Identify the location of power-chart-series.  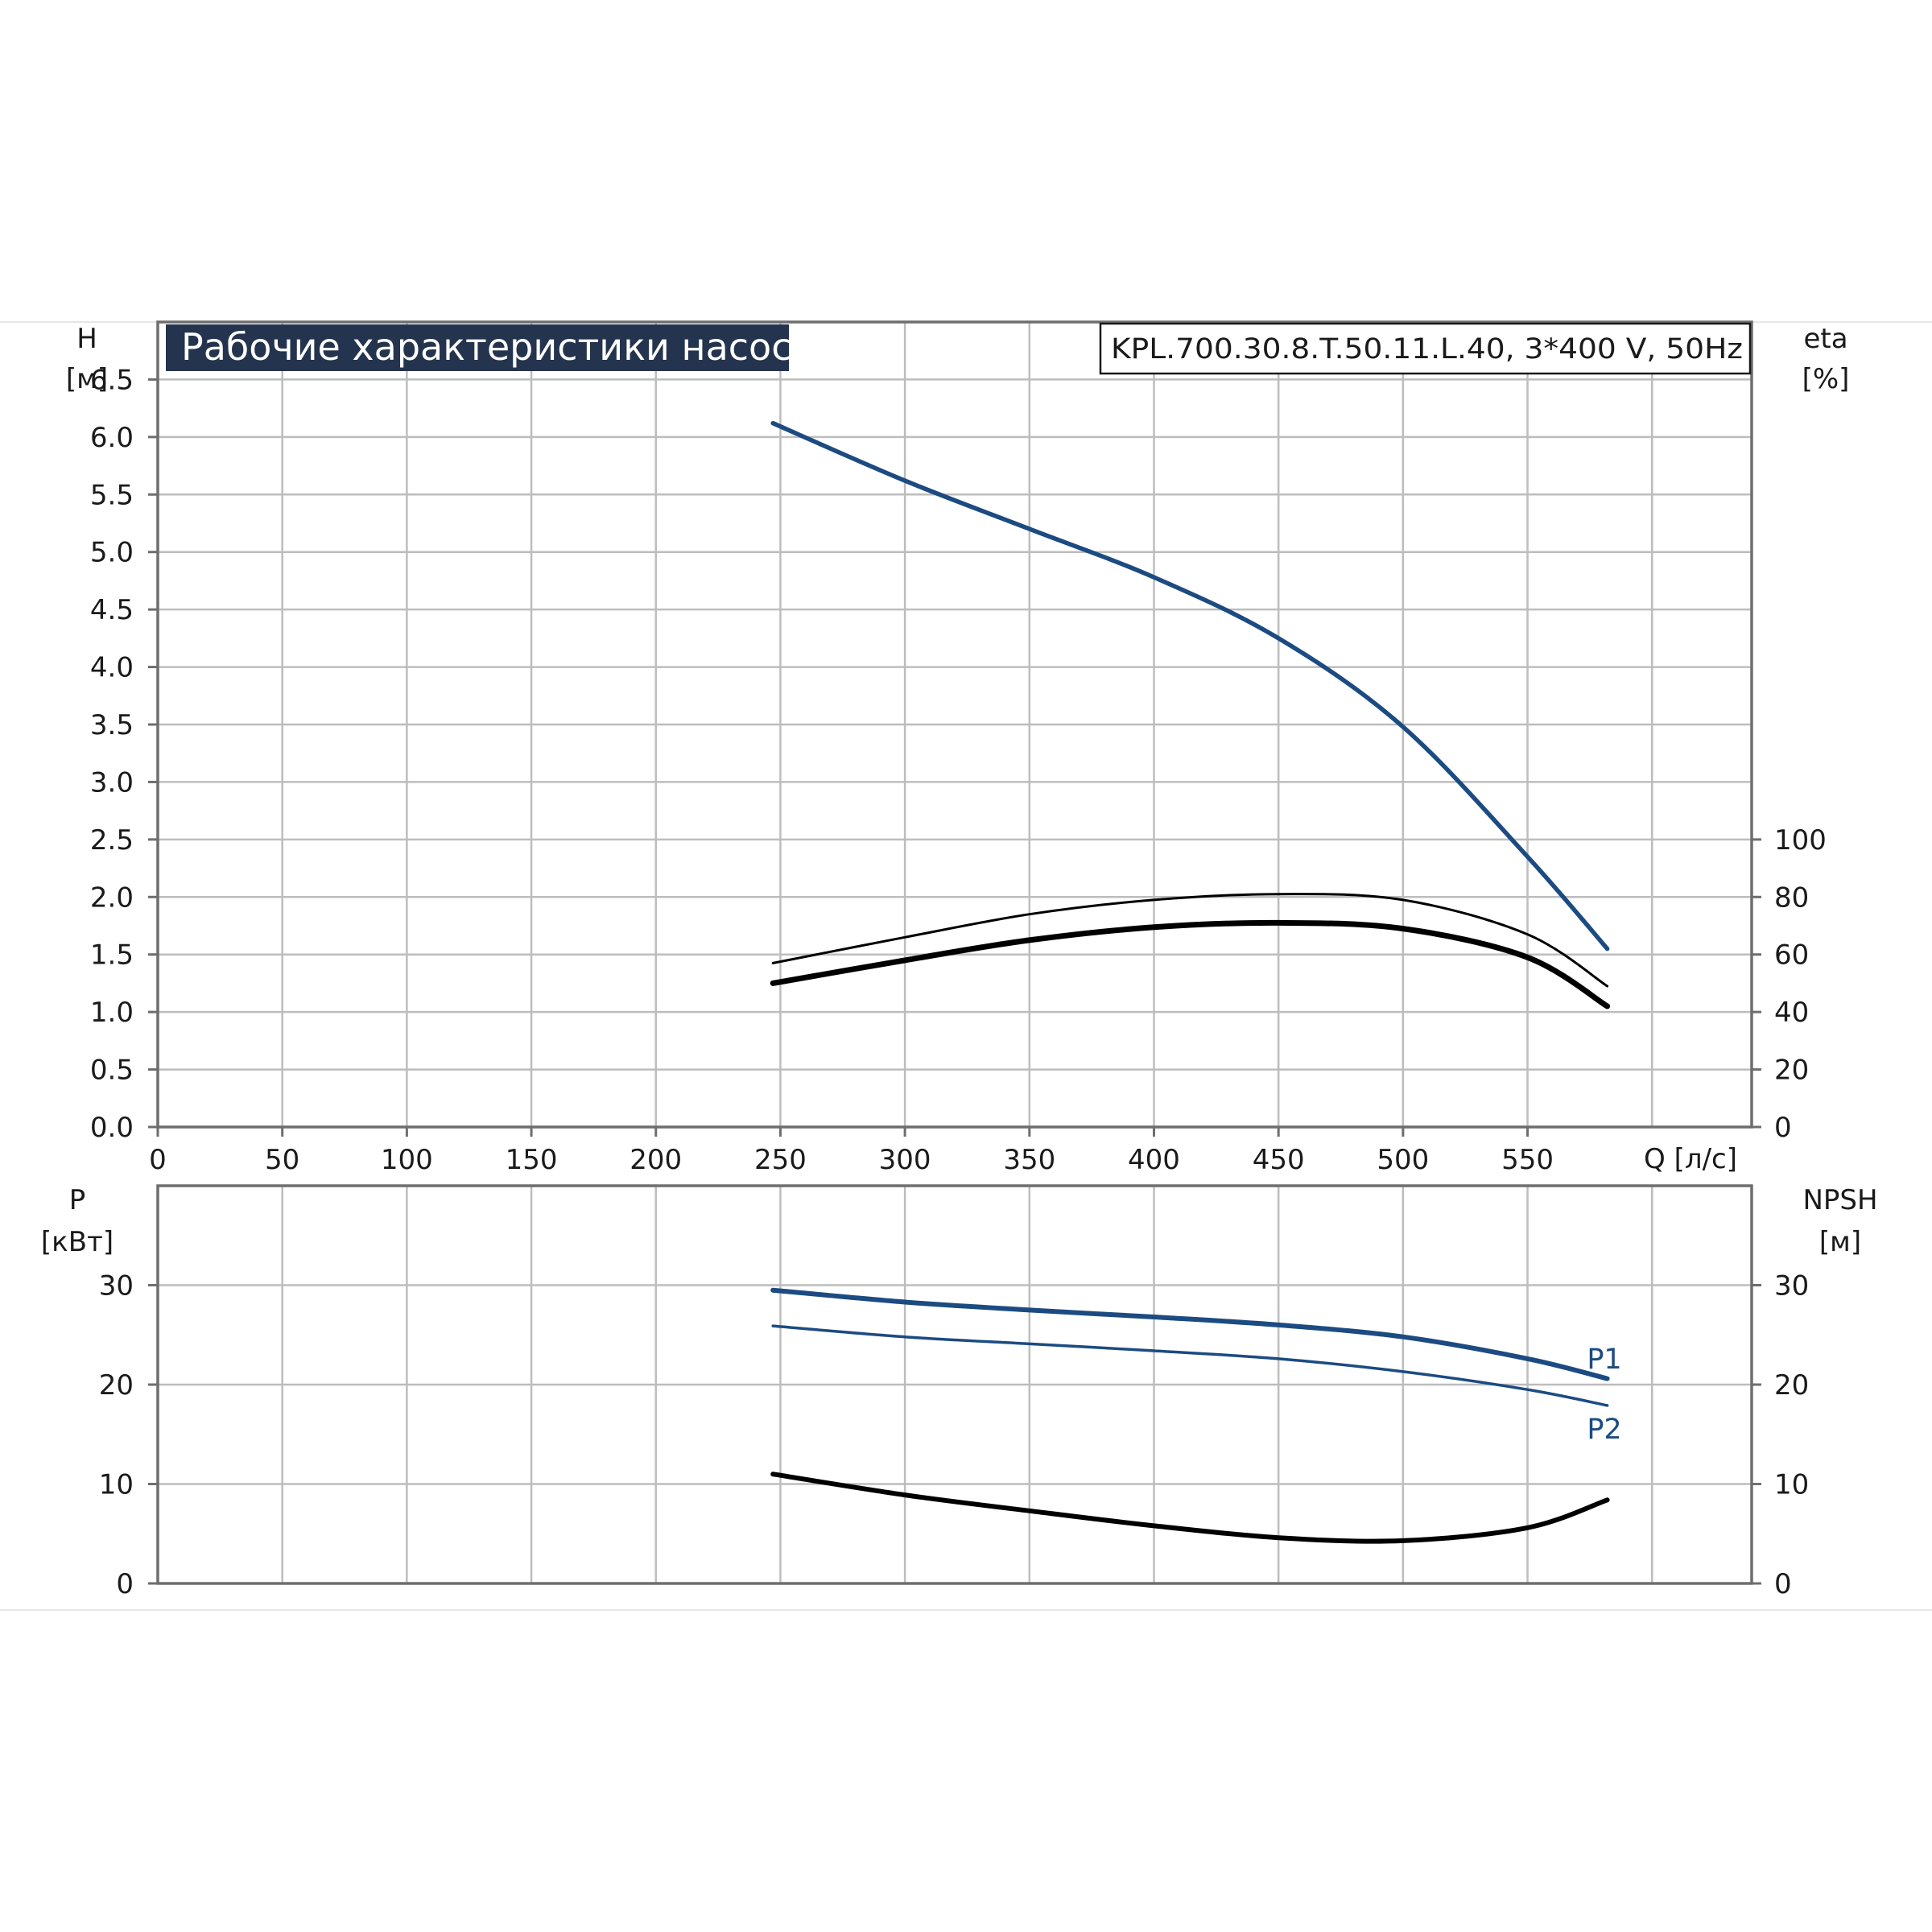
(1190, 1415).